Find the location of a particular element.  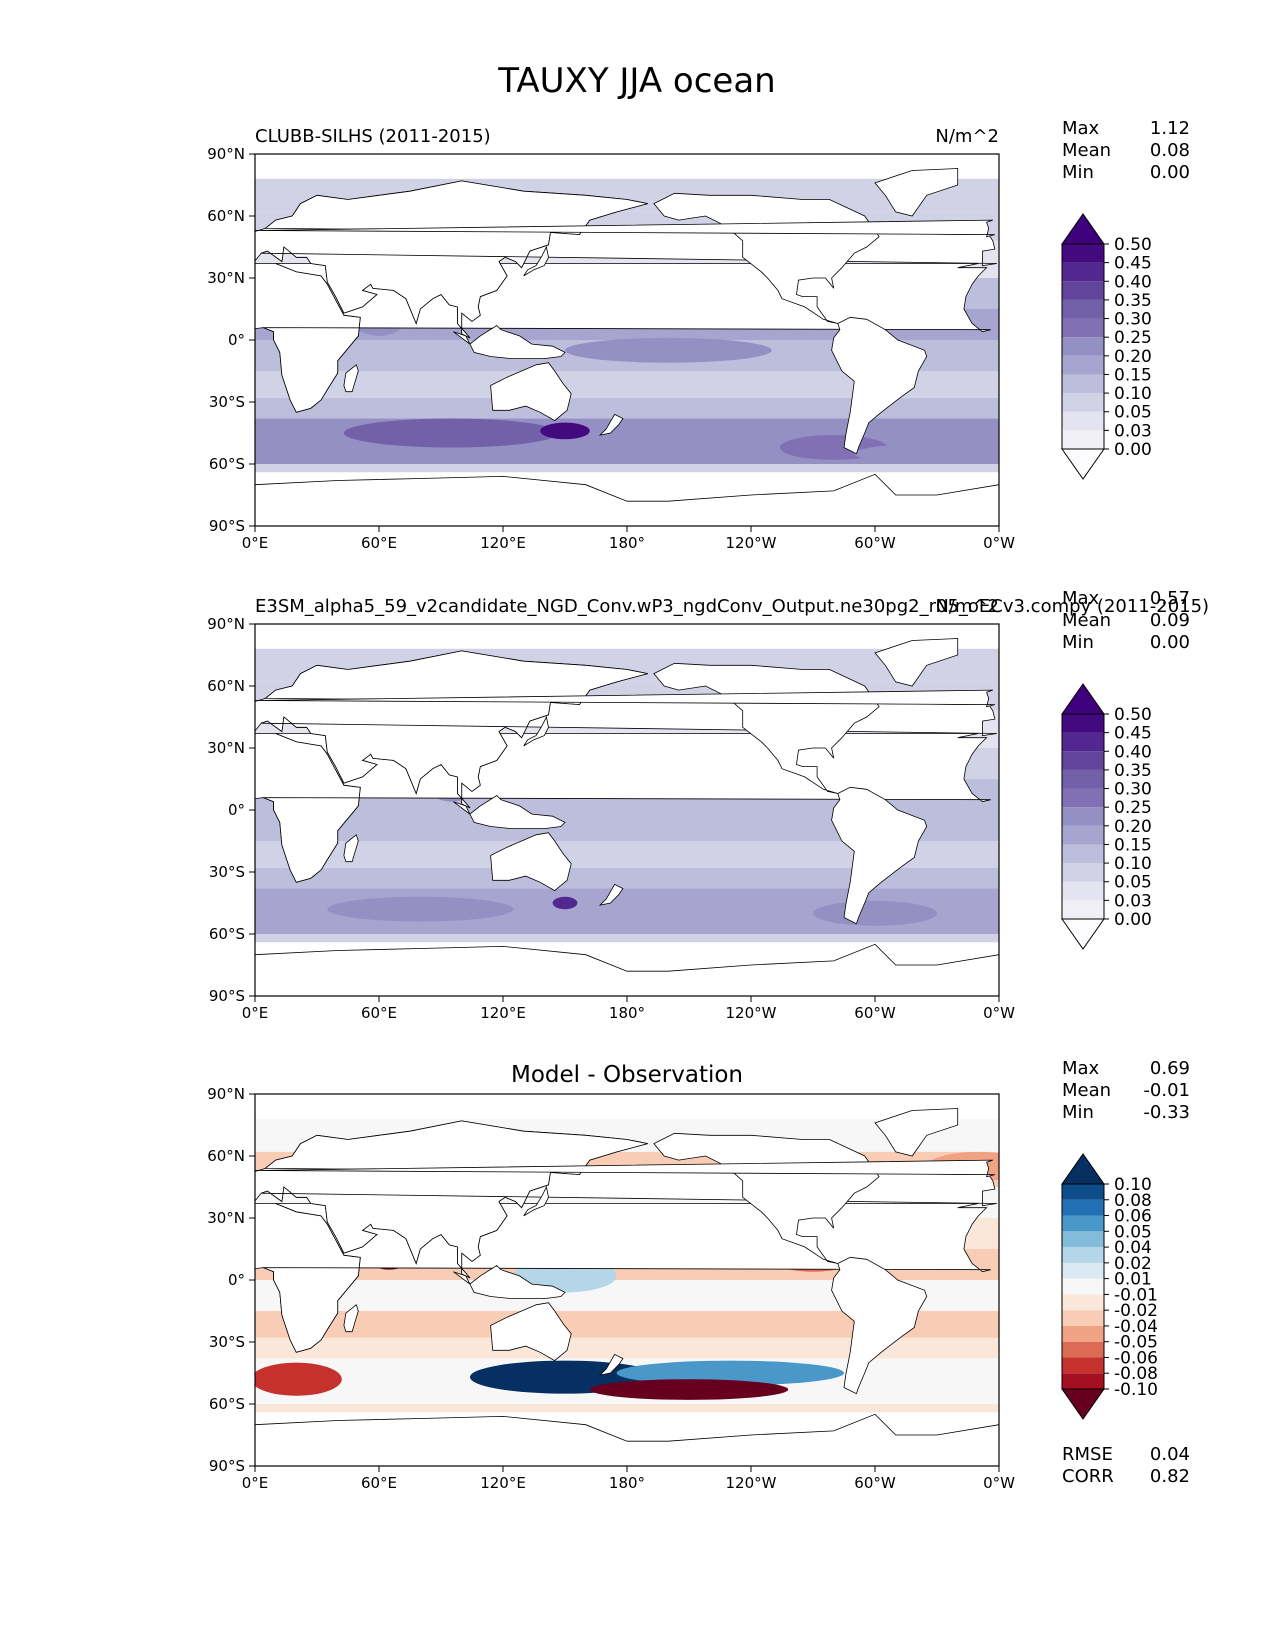

x-tick-label: 60°W is located at coordinates (875, 543).